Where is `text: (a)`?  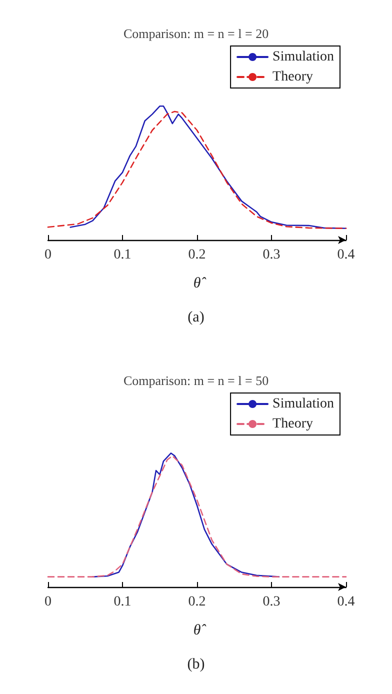 text: (a) is located at coordinates (196, 318).